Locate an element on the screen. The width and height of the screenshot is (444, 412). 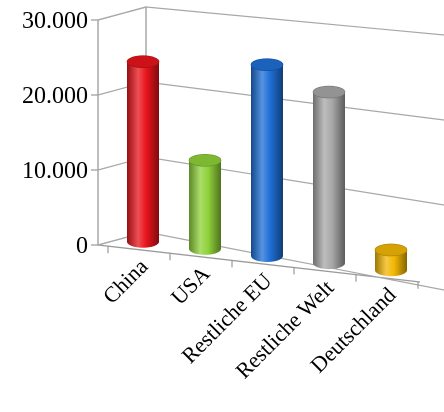
bar-usa is located at coordinates (205, 204).